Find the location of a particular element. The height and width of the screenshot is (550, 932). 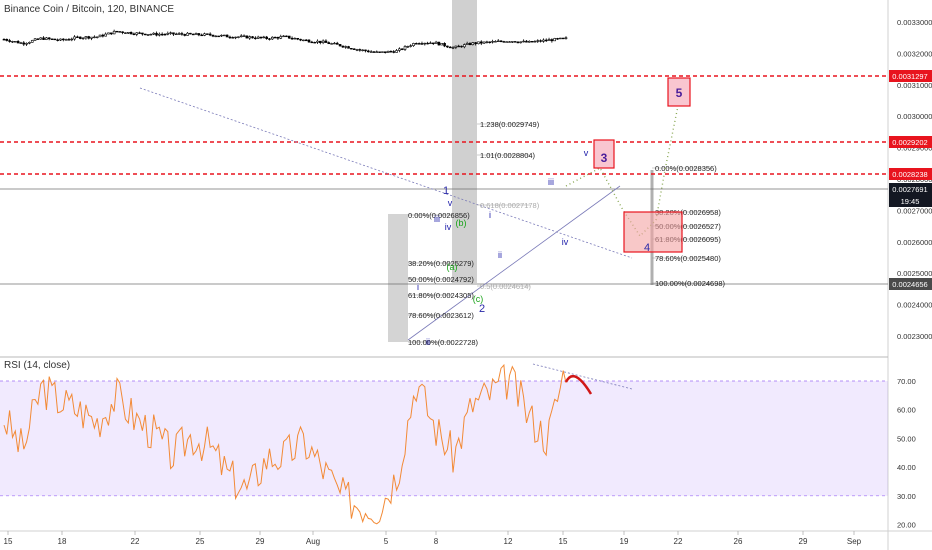

price-axis-bg is located at coordinates (910, 275).